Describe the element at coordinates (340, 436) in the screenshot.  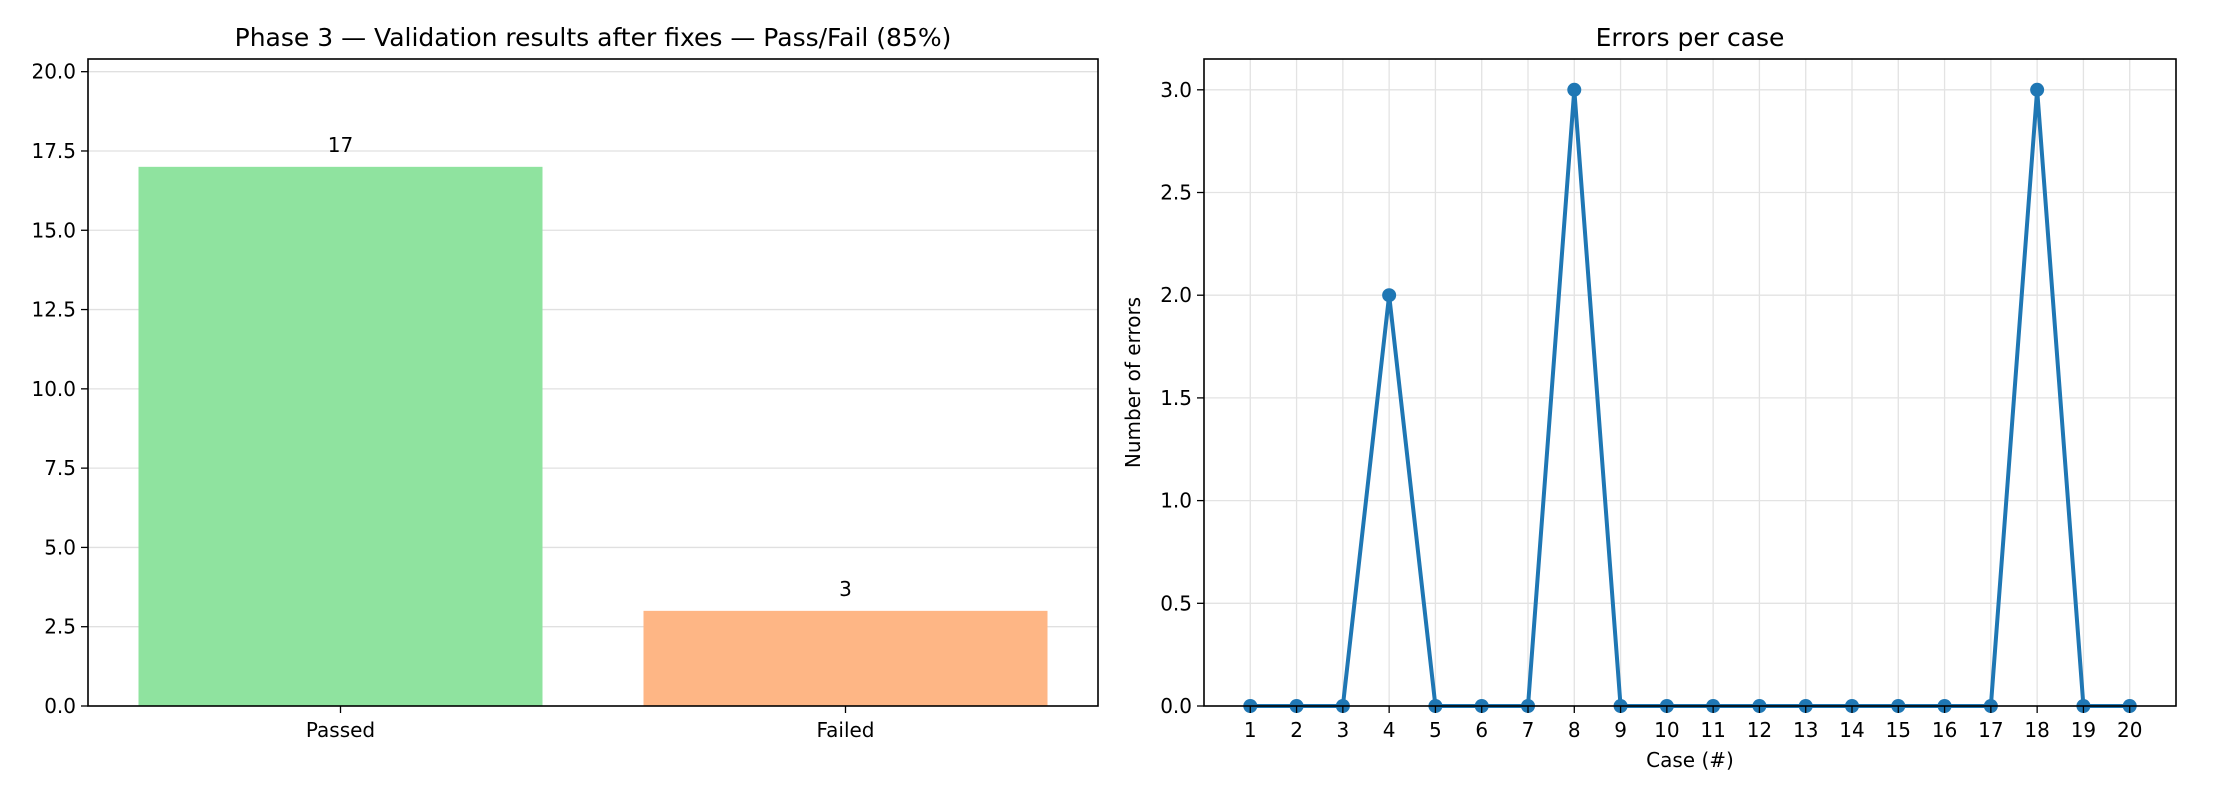
I see `bar-passed` at that location.